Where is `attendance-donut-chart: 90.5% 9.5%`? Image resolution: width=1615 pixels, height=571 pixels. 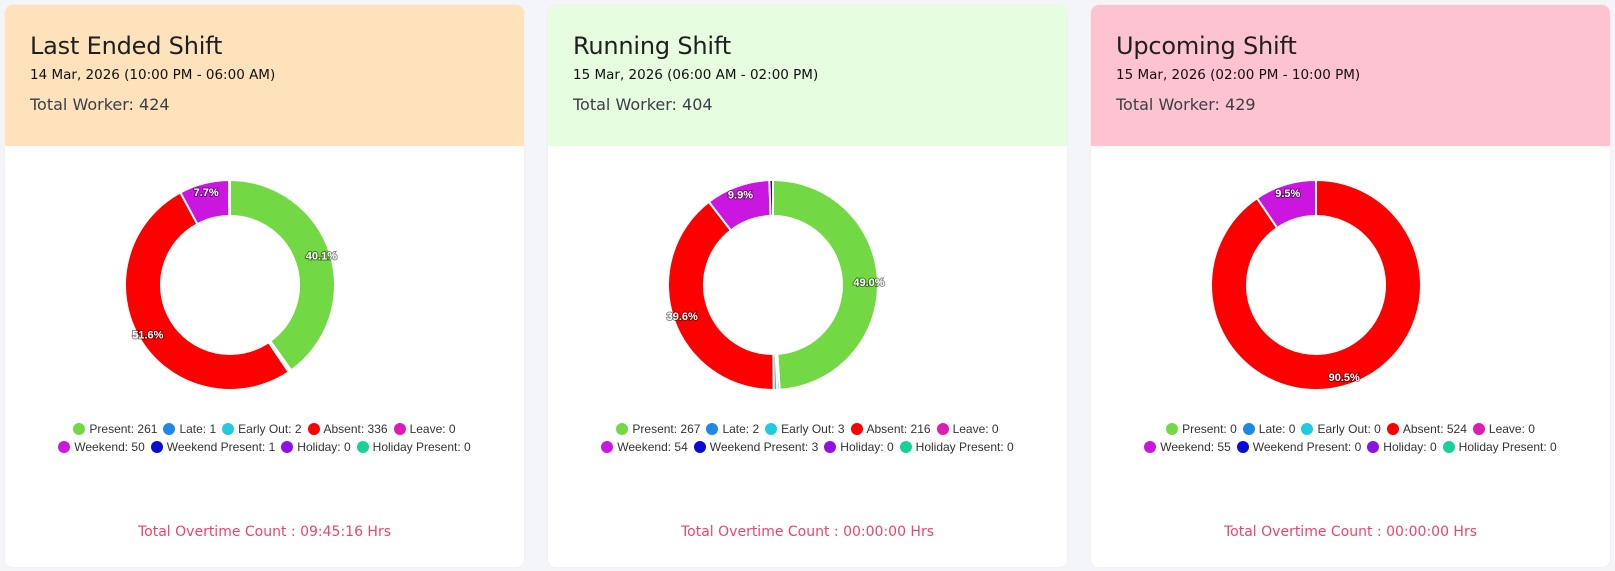
attendance-donut-chart: 90.5% 9.5% is located at coordinates (1316, 284).